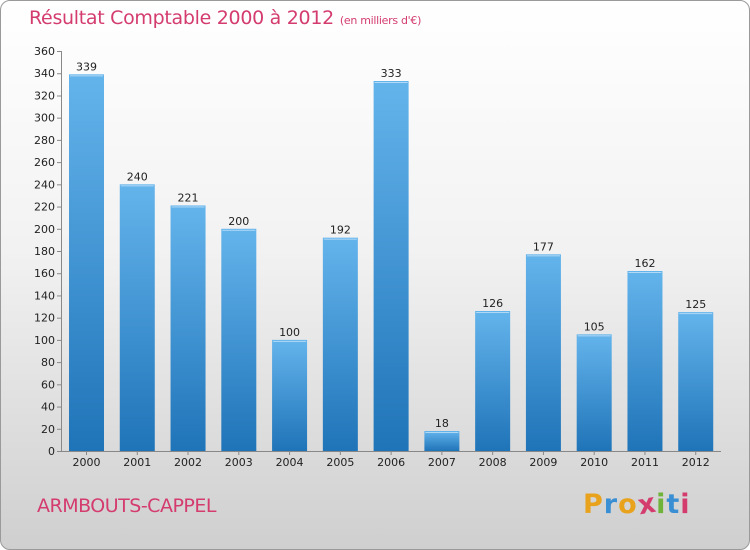  What do you see at coordinates (238, 221) in the screenshot?
I see `data-label-2003: 200` at bounding box center [238, 221].